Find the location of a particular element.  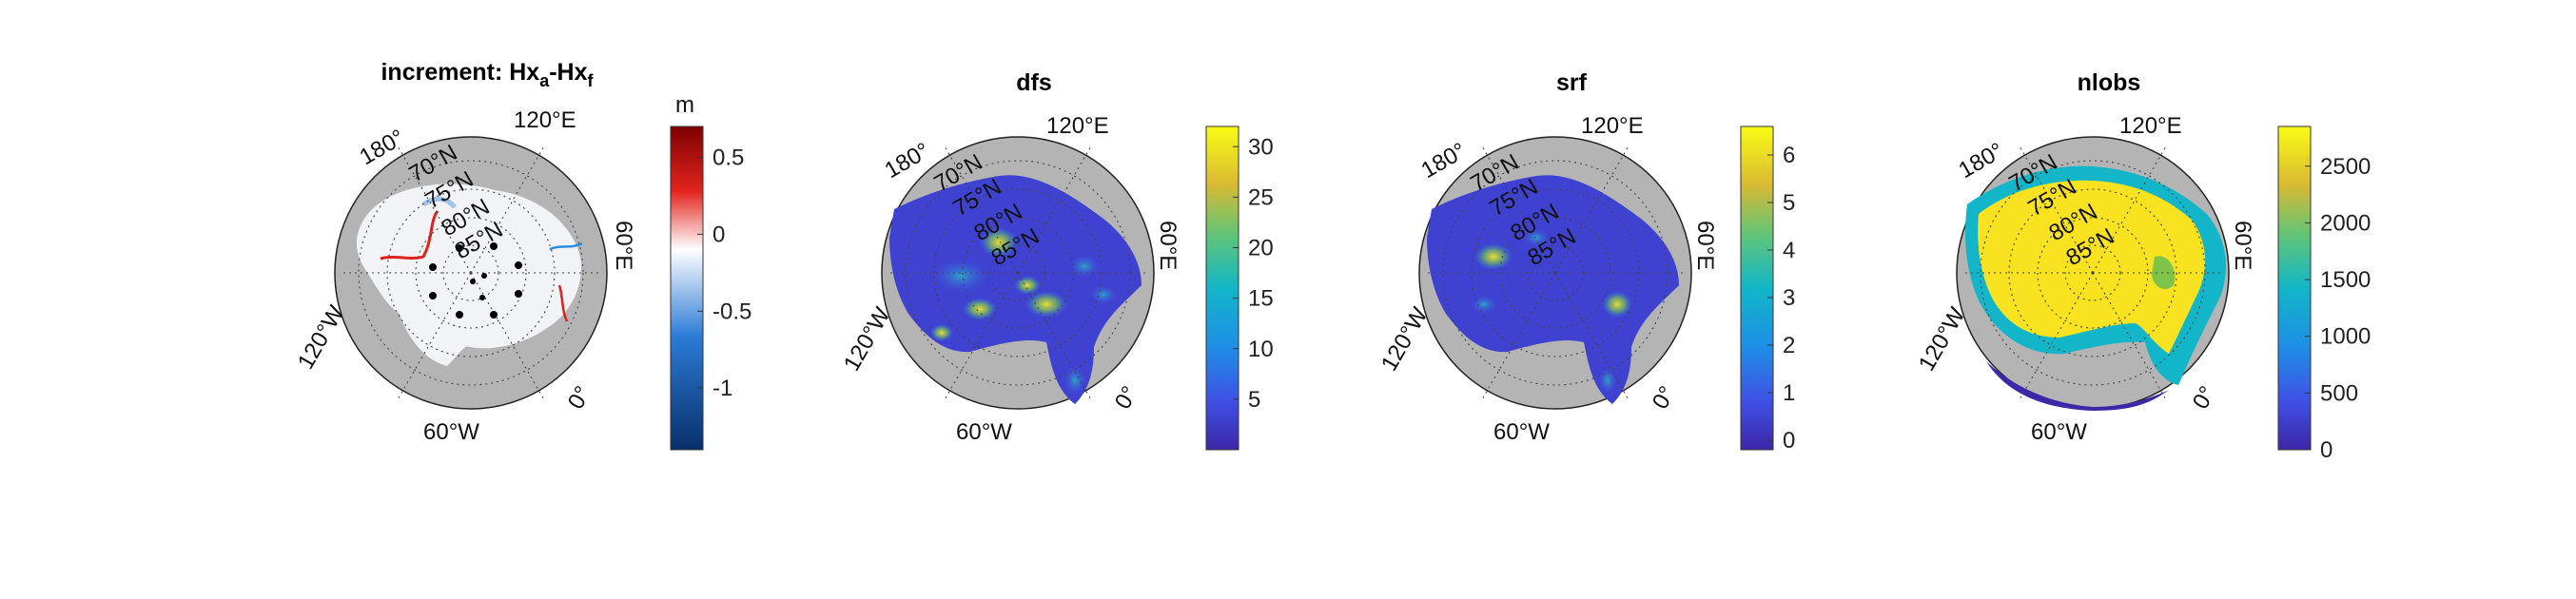

colorbar-tick-label: 6 is located at coordinates (1789, 155).